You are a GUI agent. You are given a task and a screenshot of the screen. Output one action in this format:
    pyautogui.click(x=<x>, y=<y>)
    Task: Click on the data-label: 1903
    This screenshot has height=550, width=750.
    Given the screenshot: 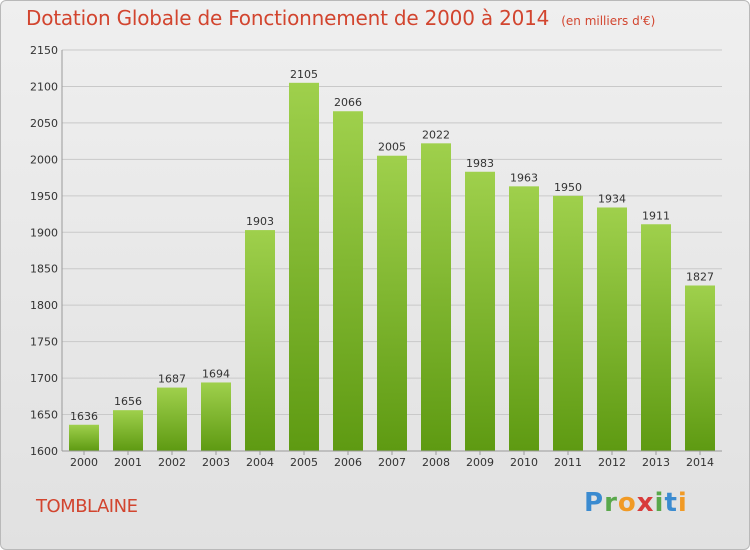 What is the action you would take?
    pyautogui.click(x=260, y=221)
    